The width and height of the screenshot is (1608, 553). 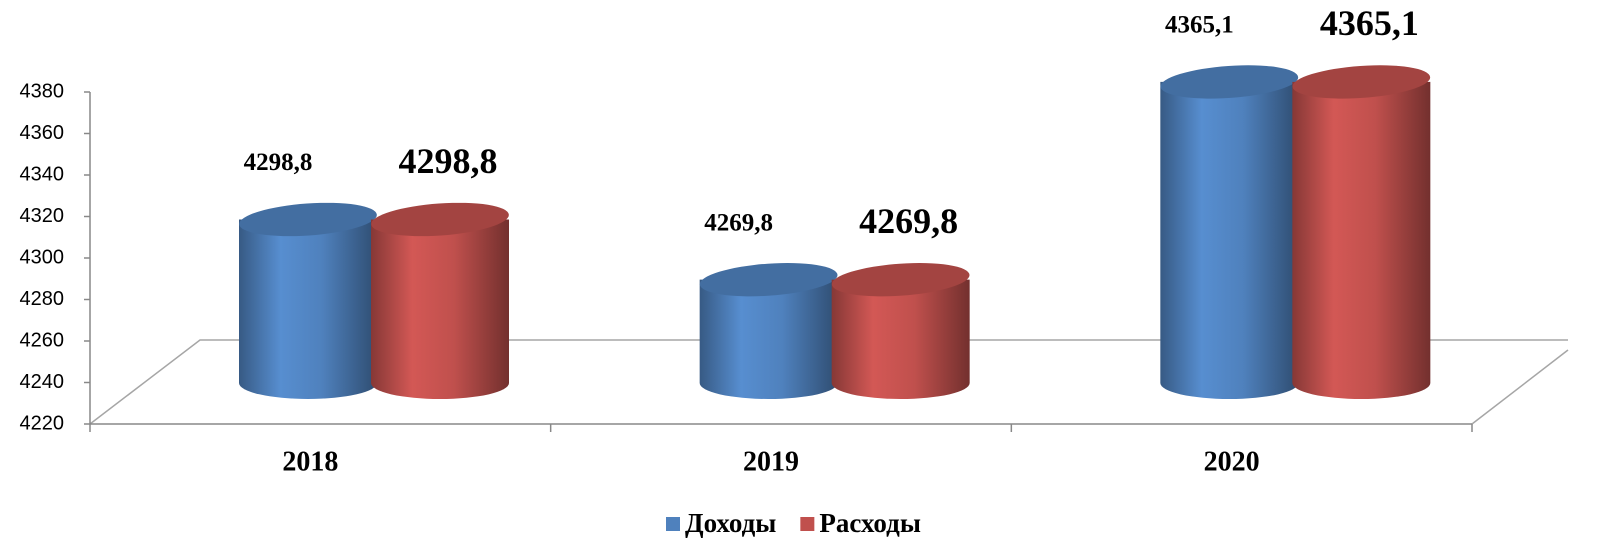 What do you see at coordinates (42, 133) in the screenshot?
I see `y-tick-label: 4360` at bounding box center [42, 133].